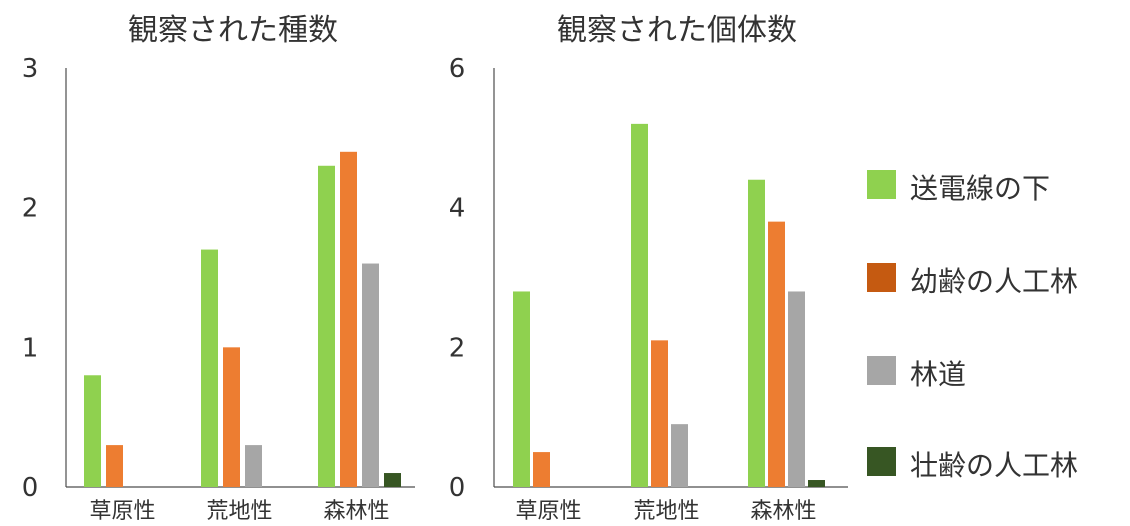 The image size is (1130, 526). What do you see at coordinates (994, 465) in the screenshot?
I see `legend-label: 壮齢の人工林` at bounding box center [994, 465].